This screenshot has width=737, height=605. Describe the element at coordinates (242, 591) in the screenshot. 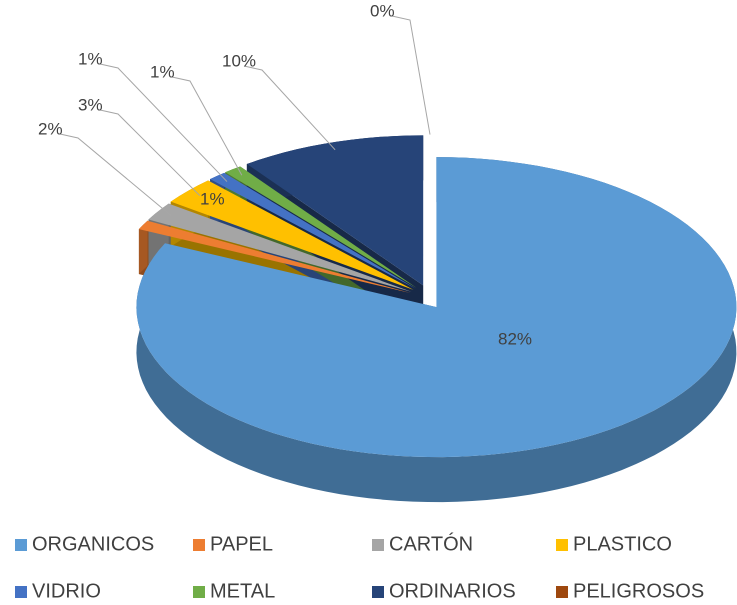

I see `legend-label: METAL` at that location.